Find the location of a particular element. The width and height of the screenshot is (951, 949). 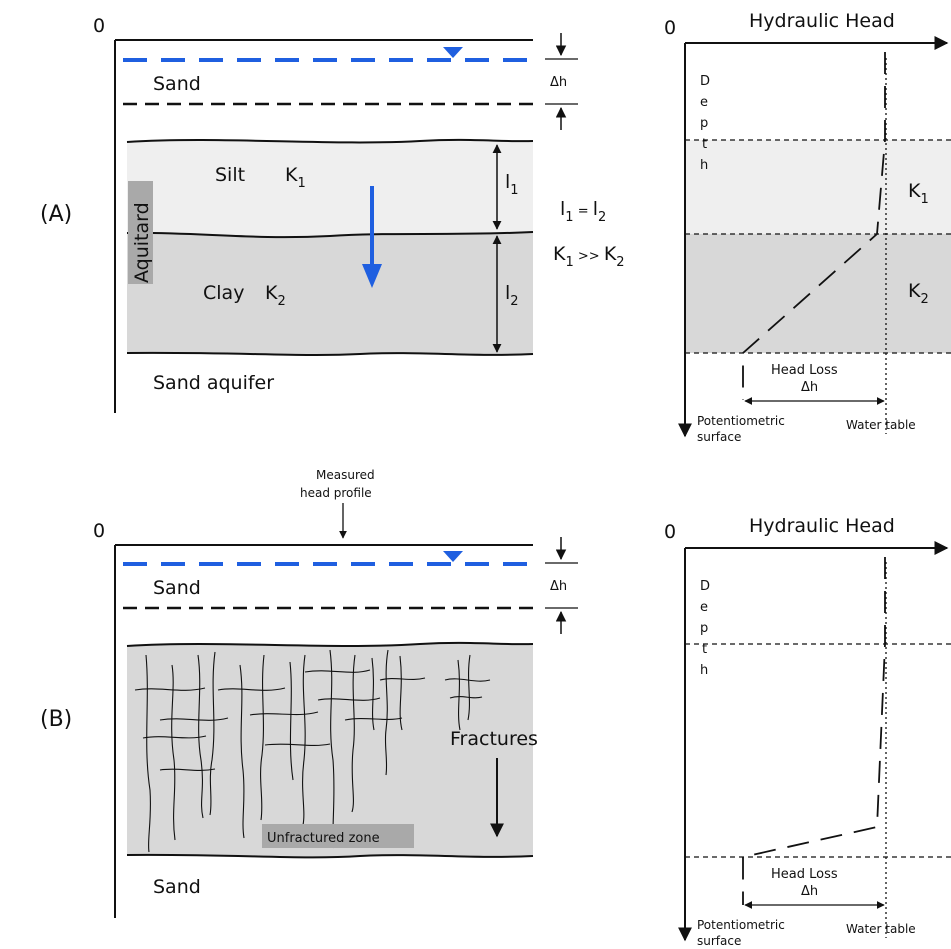

graph-b-x-axis-label: Hydraulic Head is located at coordinates (822, 526).